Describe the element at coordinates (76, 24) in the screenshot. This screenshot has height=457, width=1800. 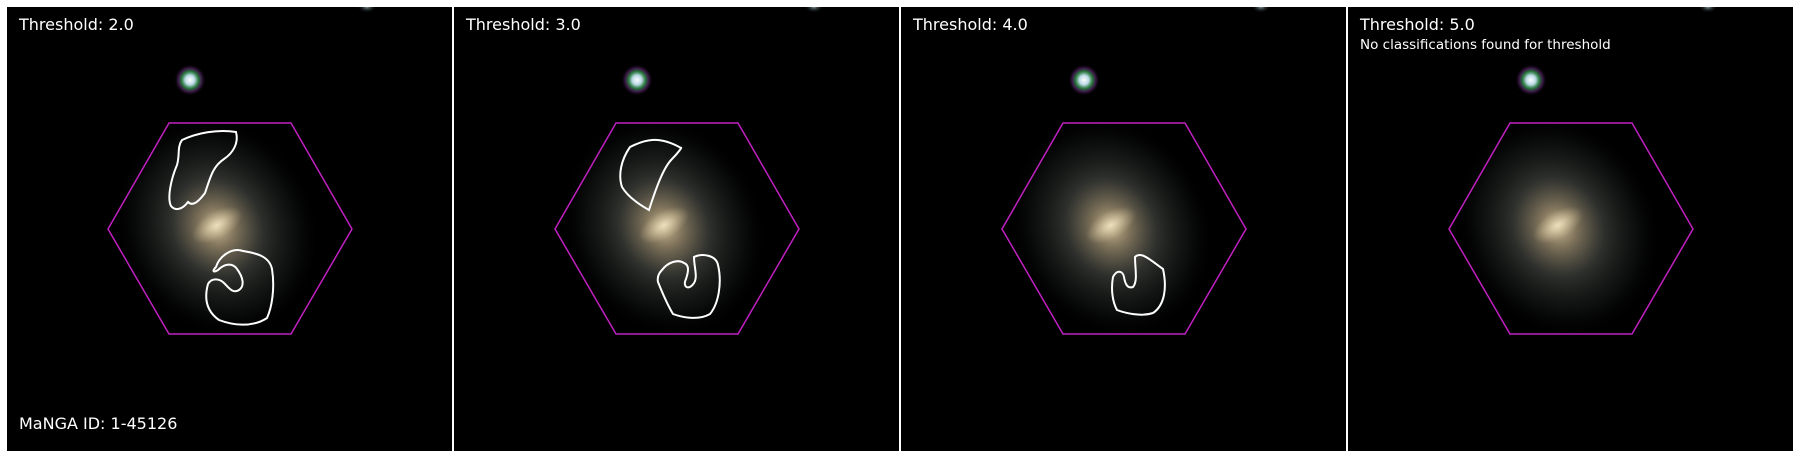
I see `panel-title: Threshold: 2.0` at that location.